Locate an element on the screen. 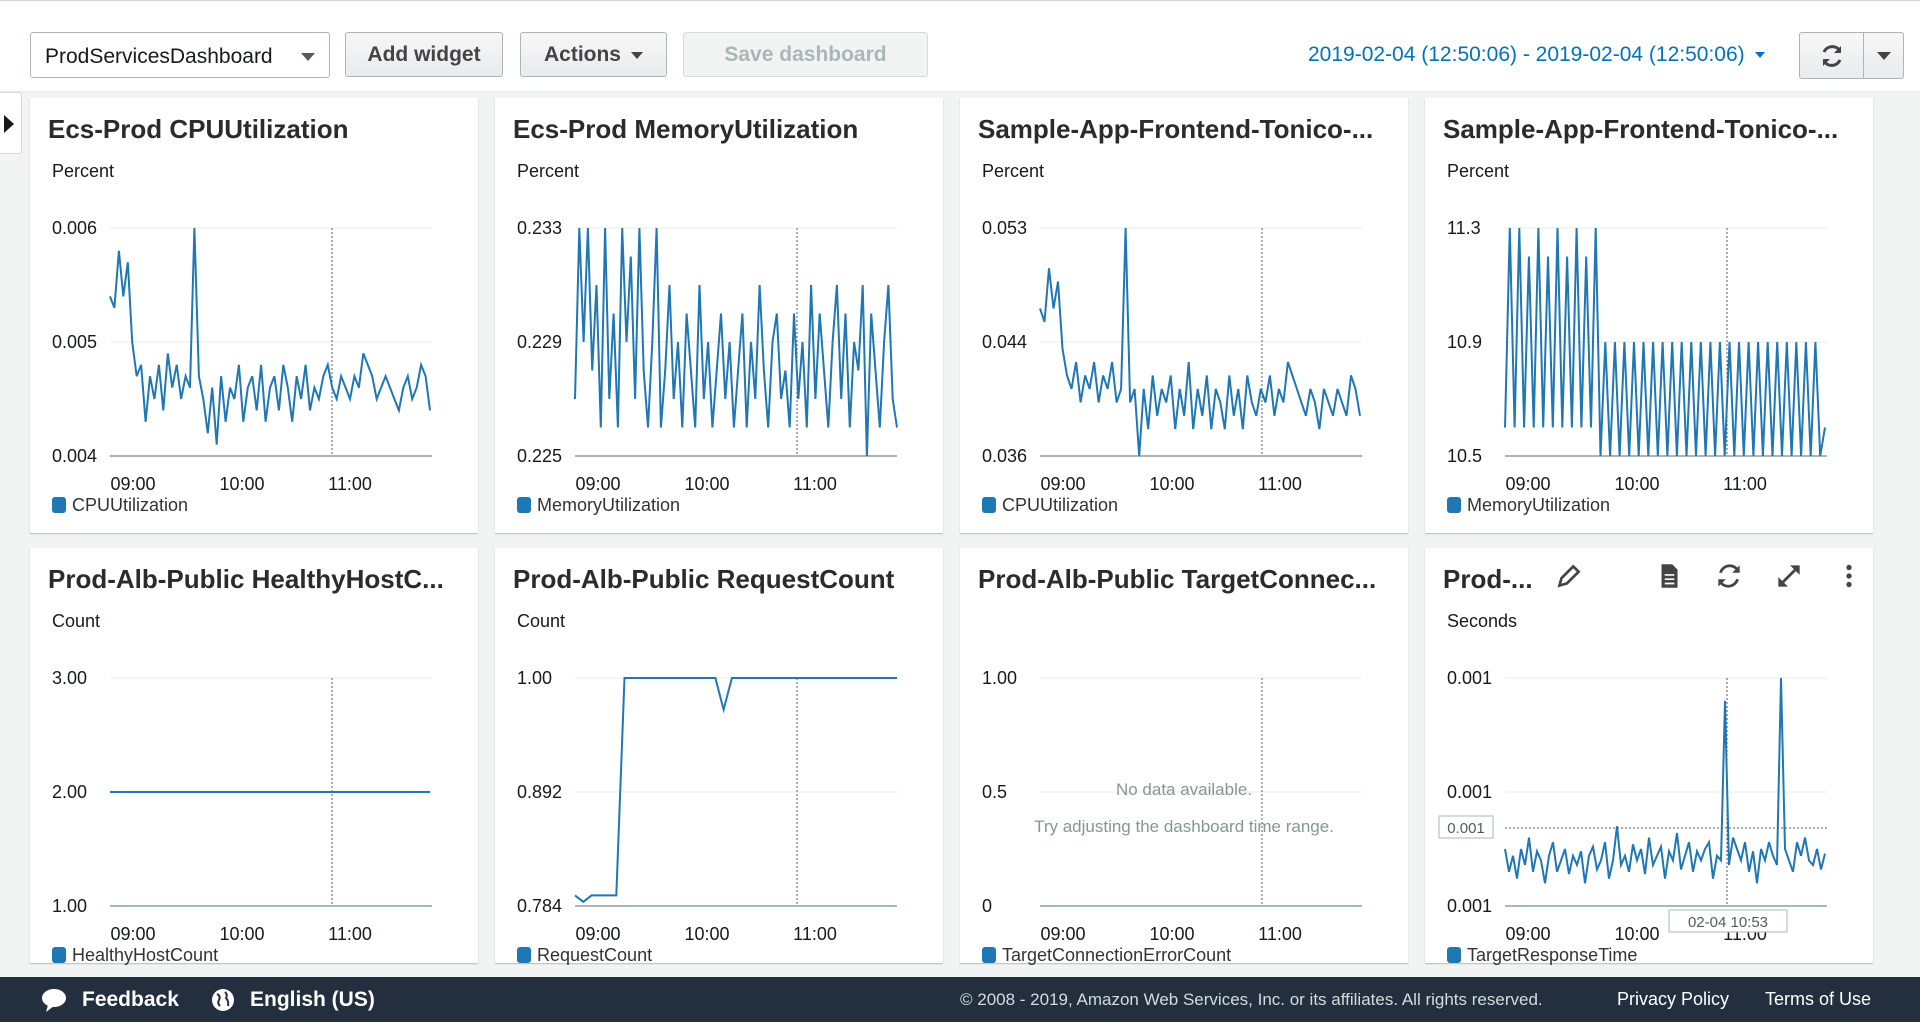  save-dashboard-button: Save dashboard is located at coordinates (805, 54).